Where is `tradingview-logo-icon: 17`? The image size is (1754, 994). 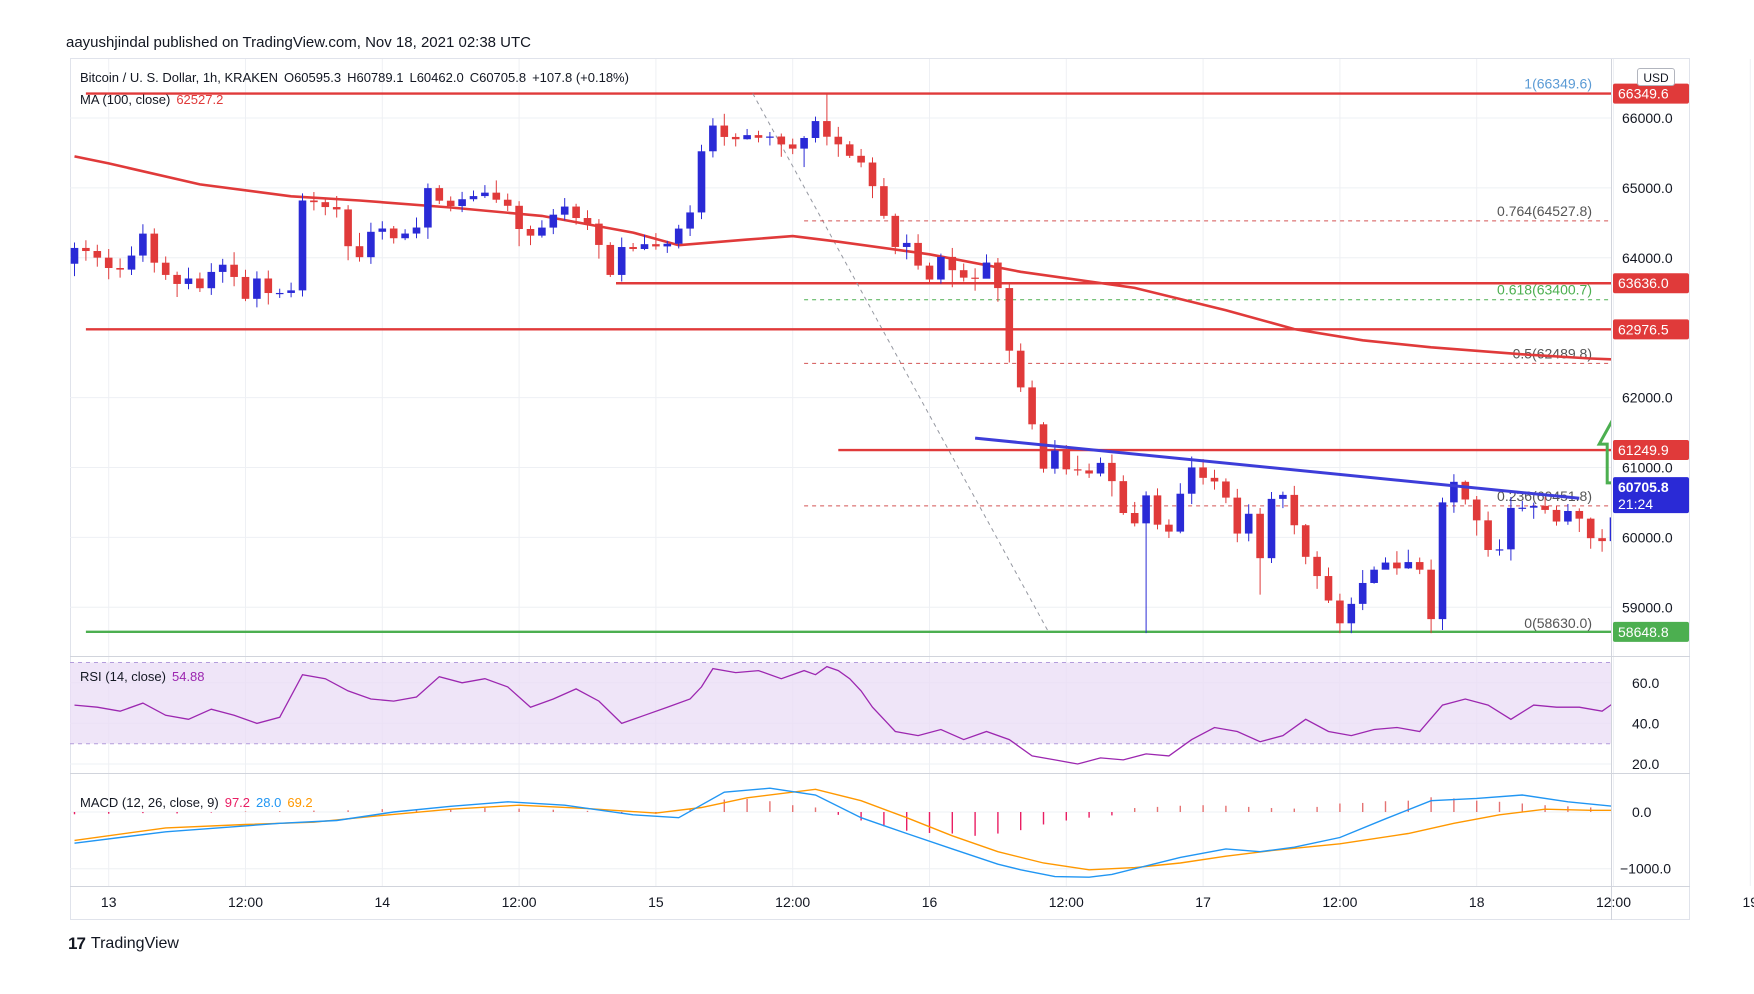
tradingview-logo-icon: 17 is located at coordinates (77, 943).